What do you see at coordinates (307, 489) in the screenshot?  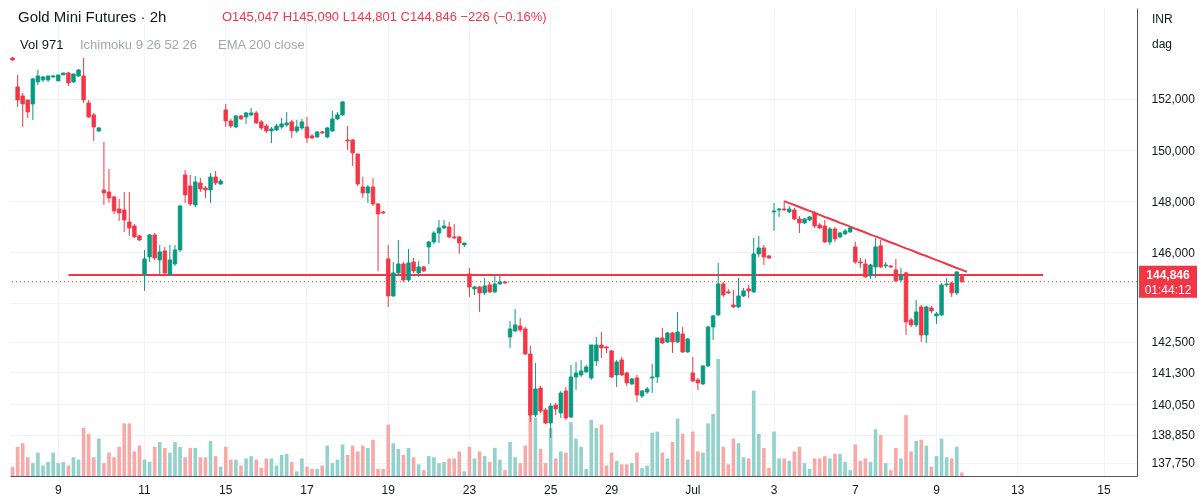 I see `x-tick-label: 17` at bounding box center [307, 489].